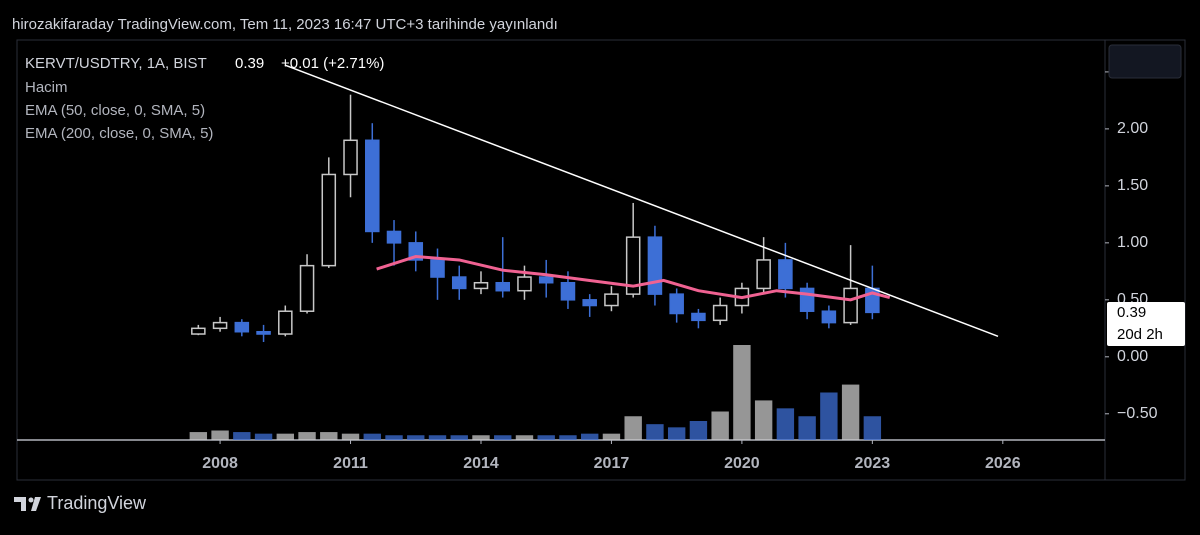 The height and width of the screenshot is (535, 1200). Describe the element at coordinates (1132, 128) in the screenshot. I see `y-tick-label: 2.00` at that location.